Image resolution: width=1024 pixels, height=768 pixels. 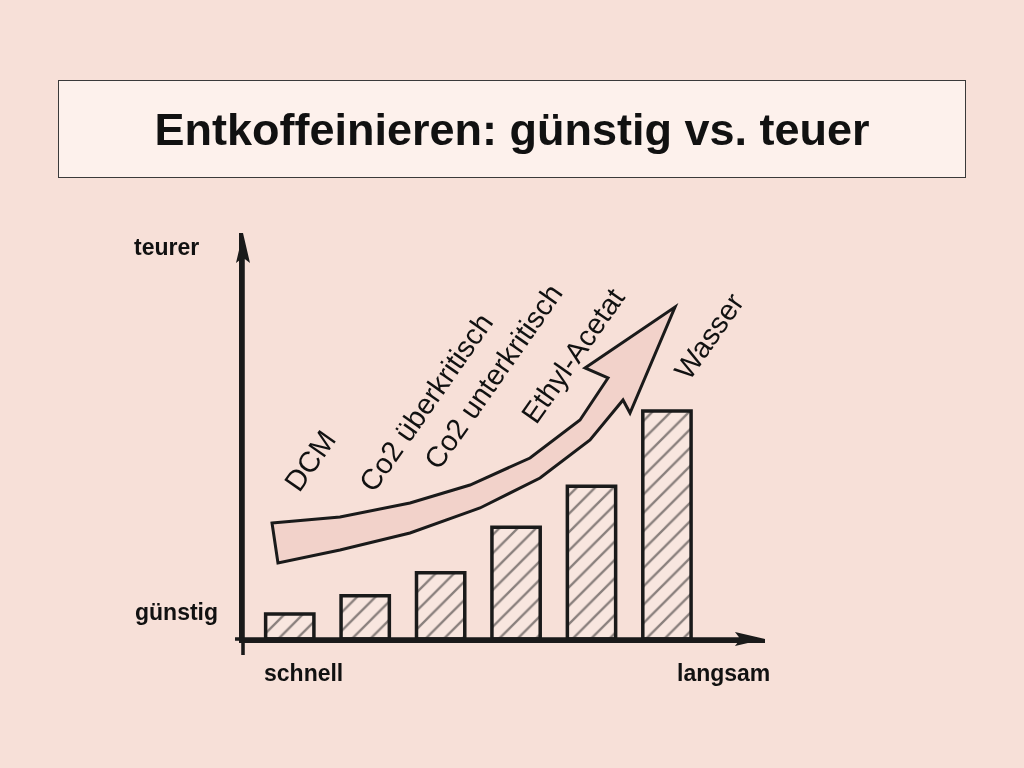 I want to click on text: schnell, so click(x=304, y=673).